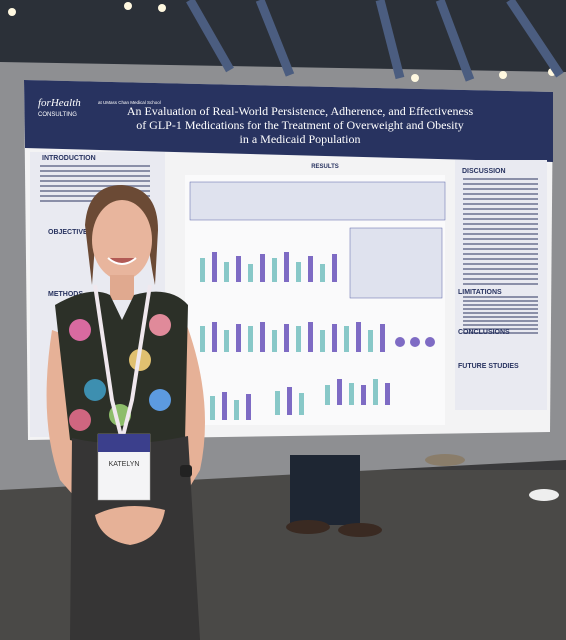 The height and width of the screenshot is (640, 566). Describe the element at coordinates (69, 158) in the screenshot. I see `section-heading: INTRODUCTION` at that location.